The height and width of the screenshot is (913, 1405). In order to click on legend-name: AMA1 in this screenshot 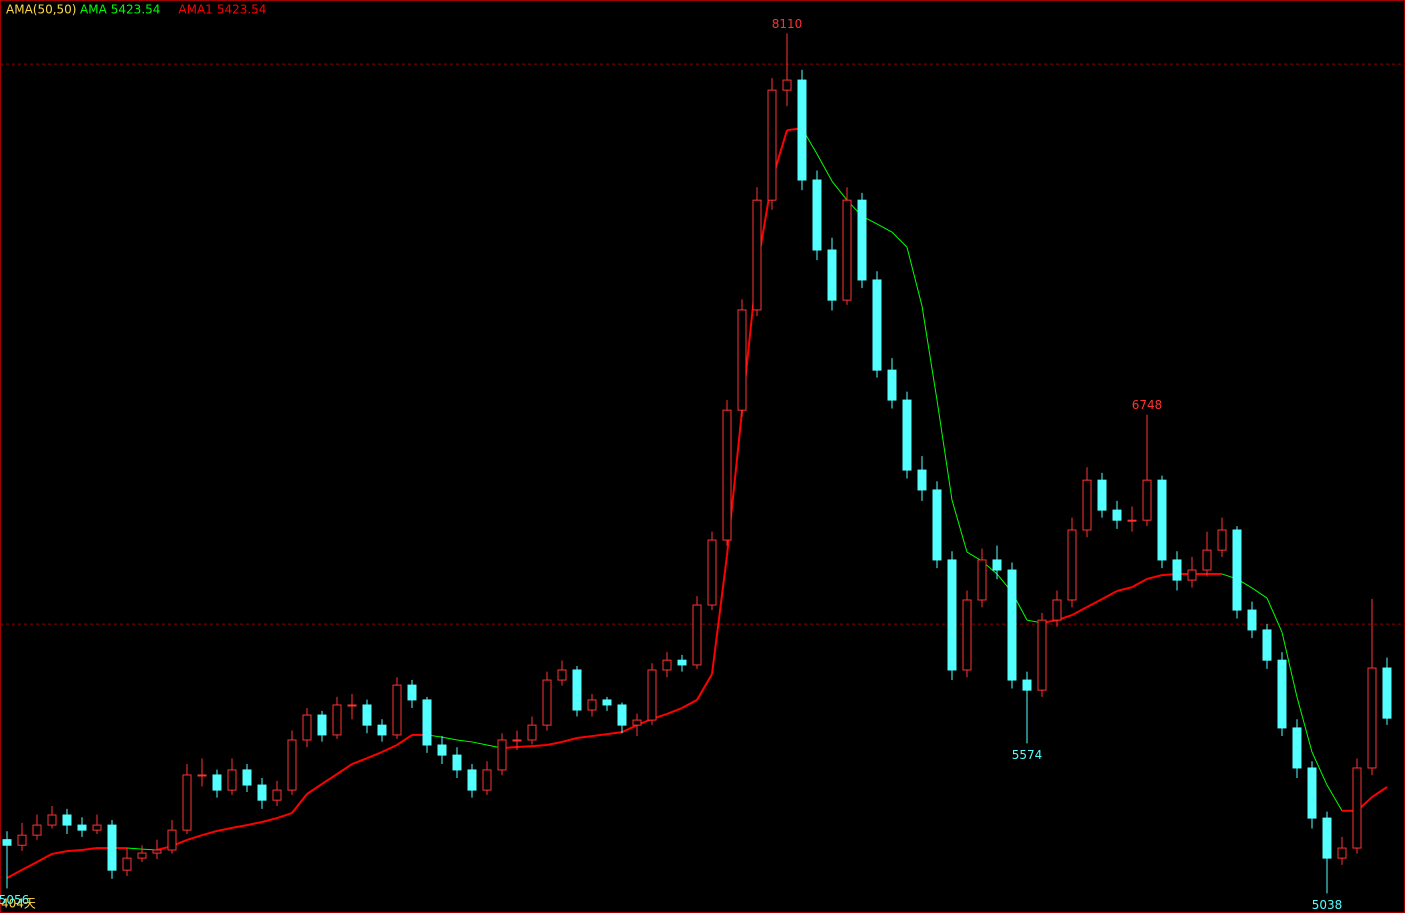, I will do `click(195, 10)`.